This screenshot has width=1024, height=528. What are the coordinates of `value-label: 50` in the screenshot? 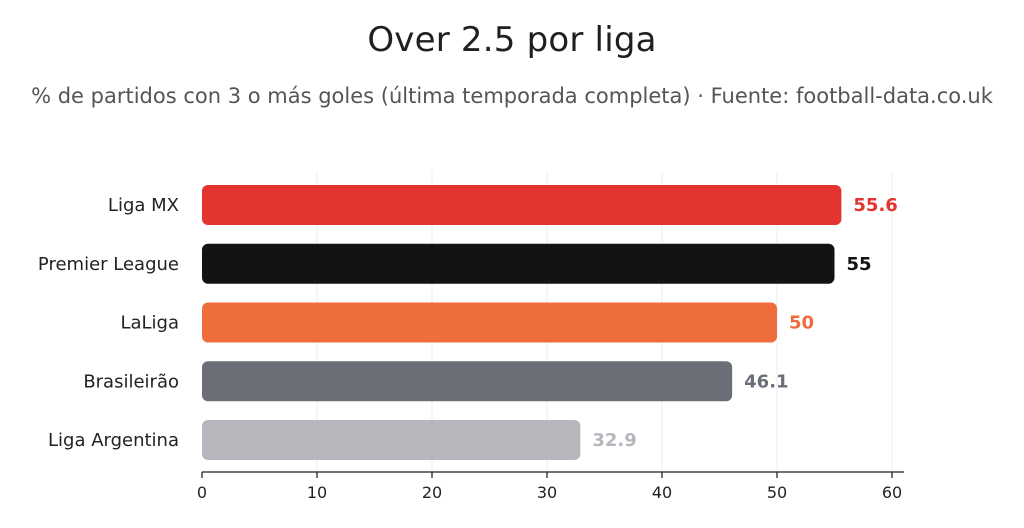 It's located at (801, 323).